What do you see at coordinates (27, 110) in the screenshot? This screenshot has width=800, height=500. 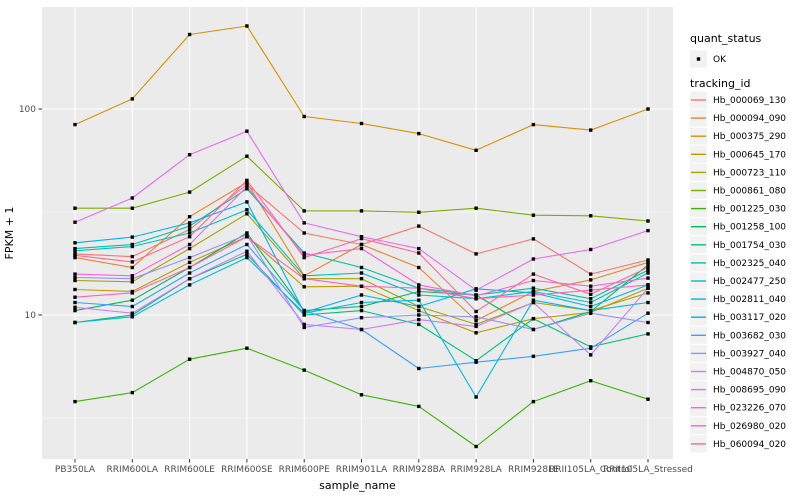 I see `y-tick-label: 100` at bounding box center [27, 110].